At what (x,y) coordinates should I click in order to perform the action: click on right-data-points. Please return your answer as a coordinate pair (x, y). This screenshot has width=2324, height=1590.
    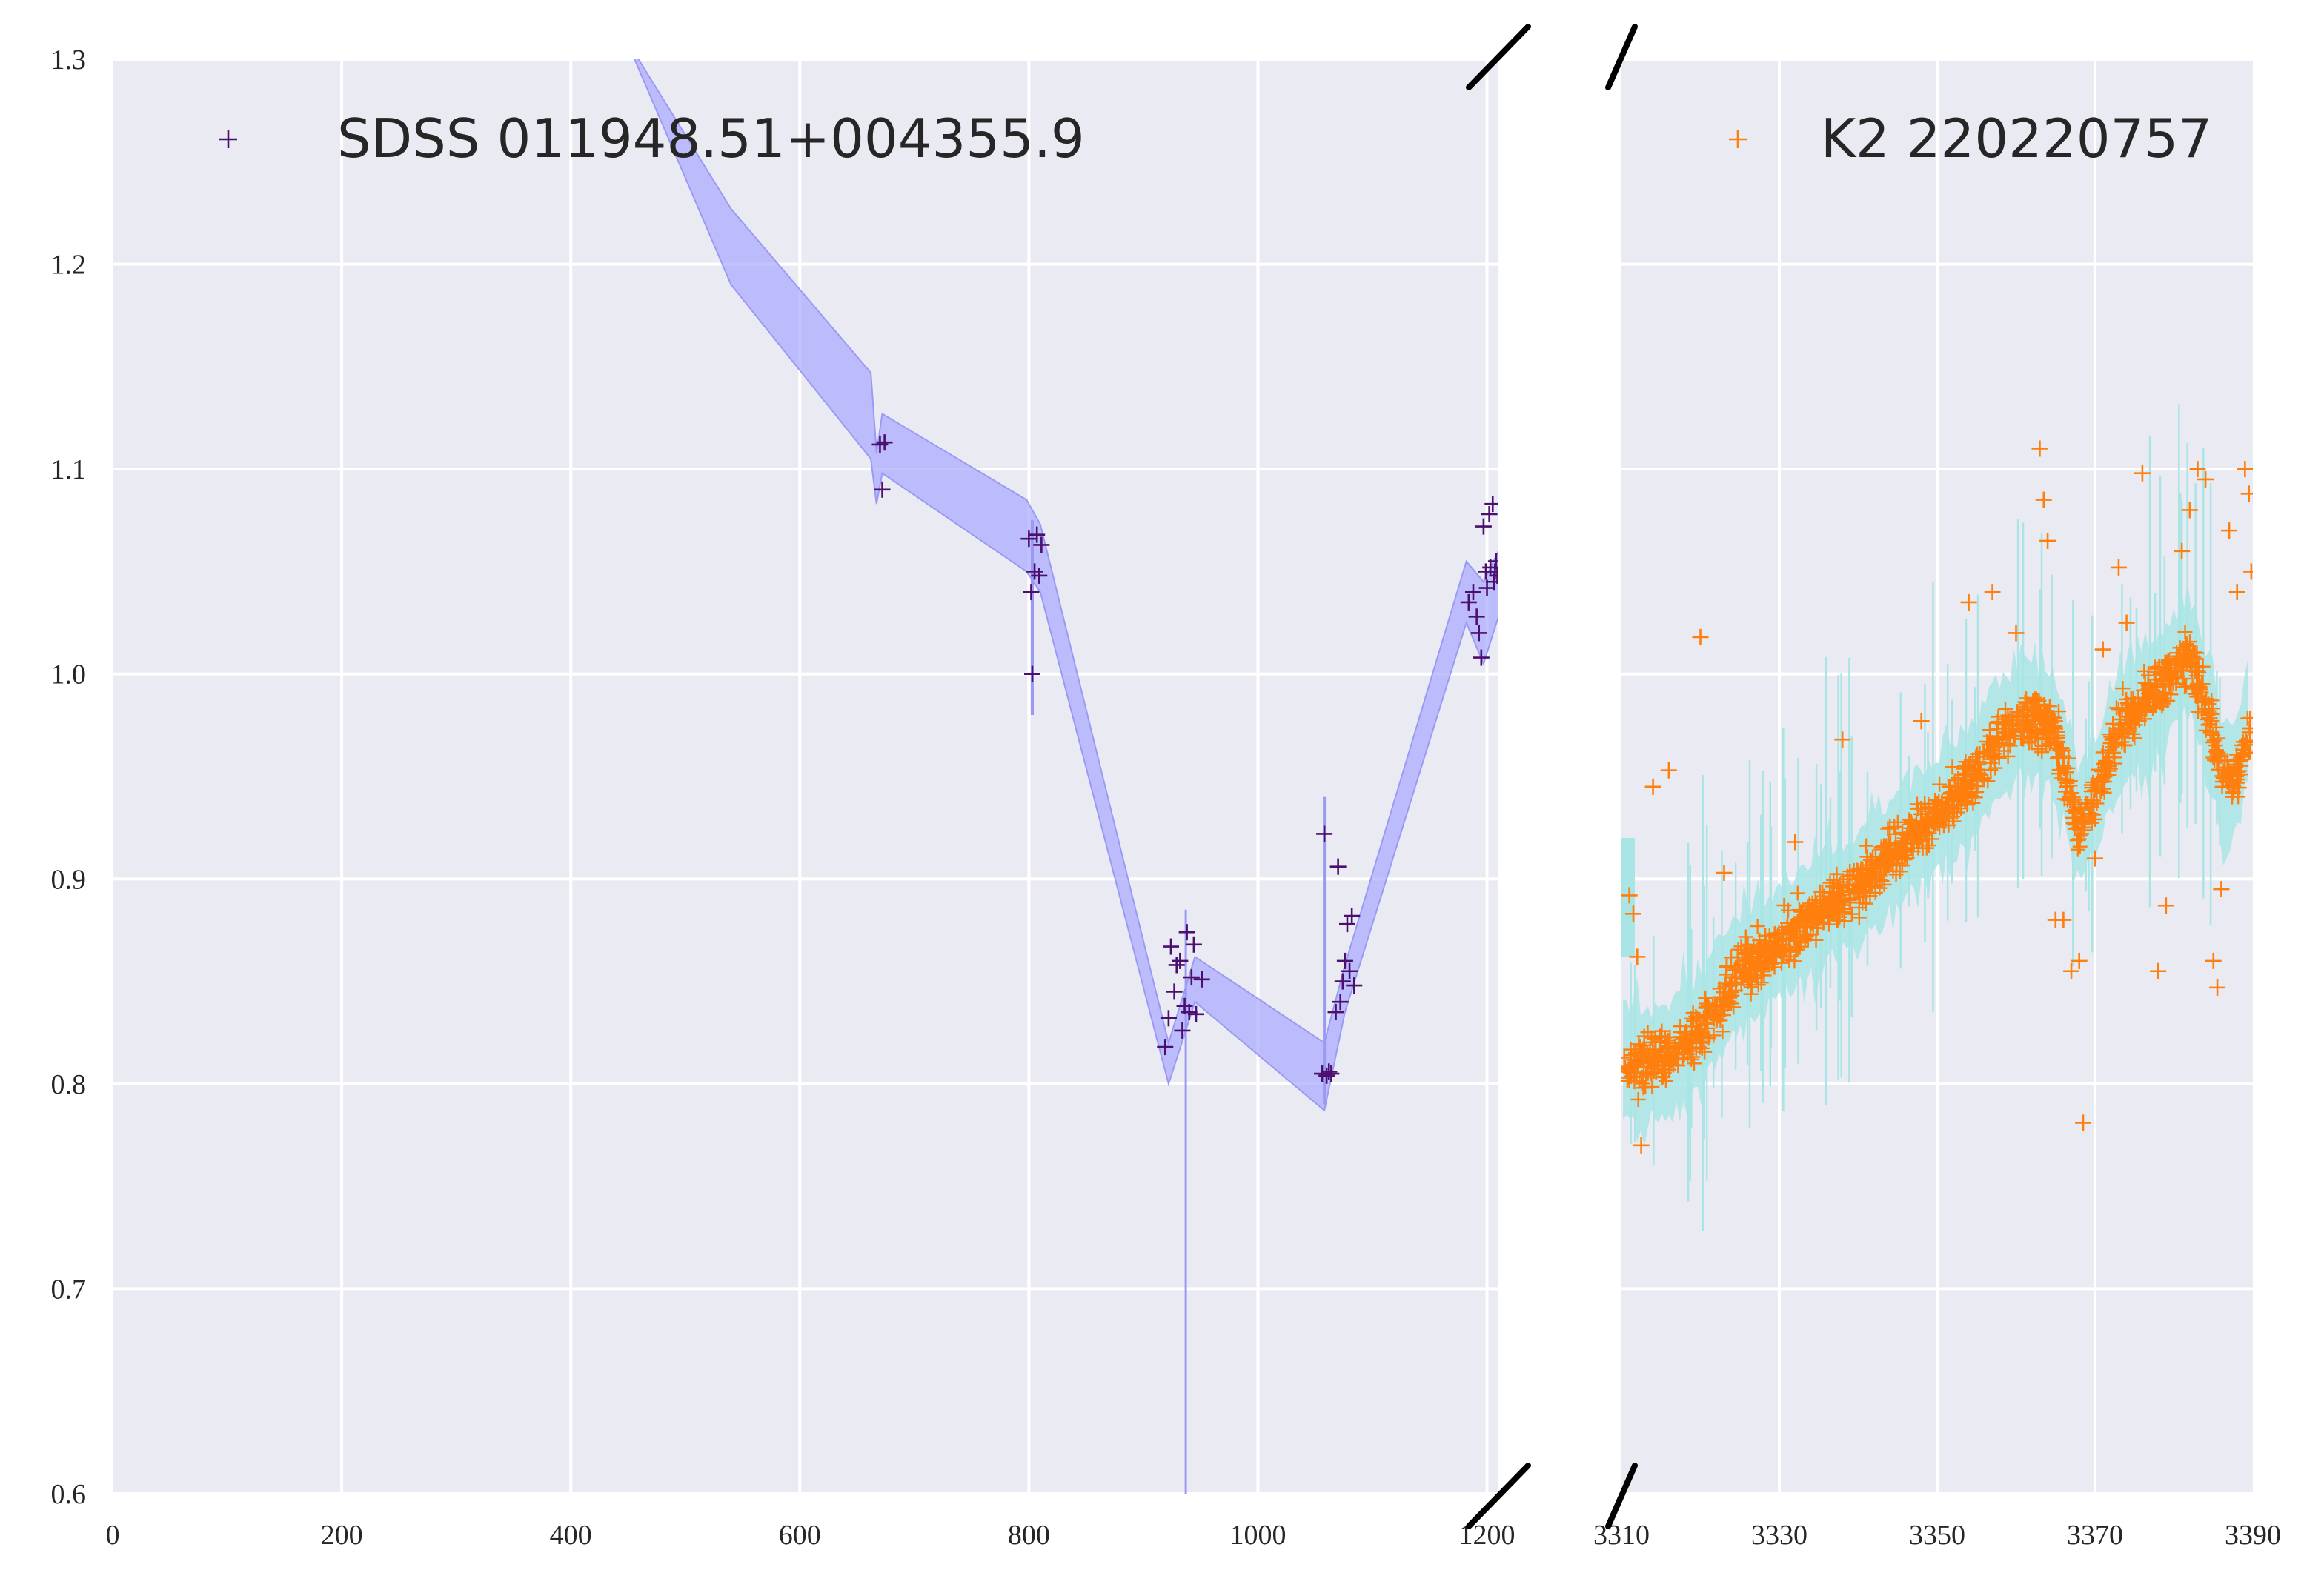
    Looking at the image, I should click on (1937, 797).